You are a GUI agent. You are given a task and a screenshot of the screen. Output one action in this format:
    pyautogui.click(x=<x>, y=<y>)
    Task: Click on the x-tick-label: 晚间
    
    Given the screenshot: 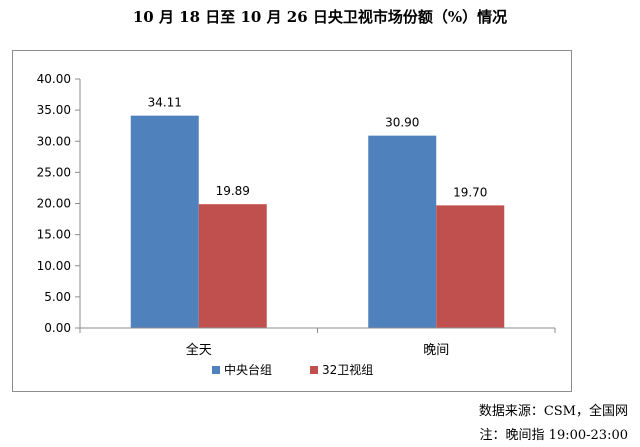 What is the action you would take?
    pyautogui.click(x=436, y=350)
    